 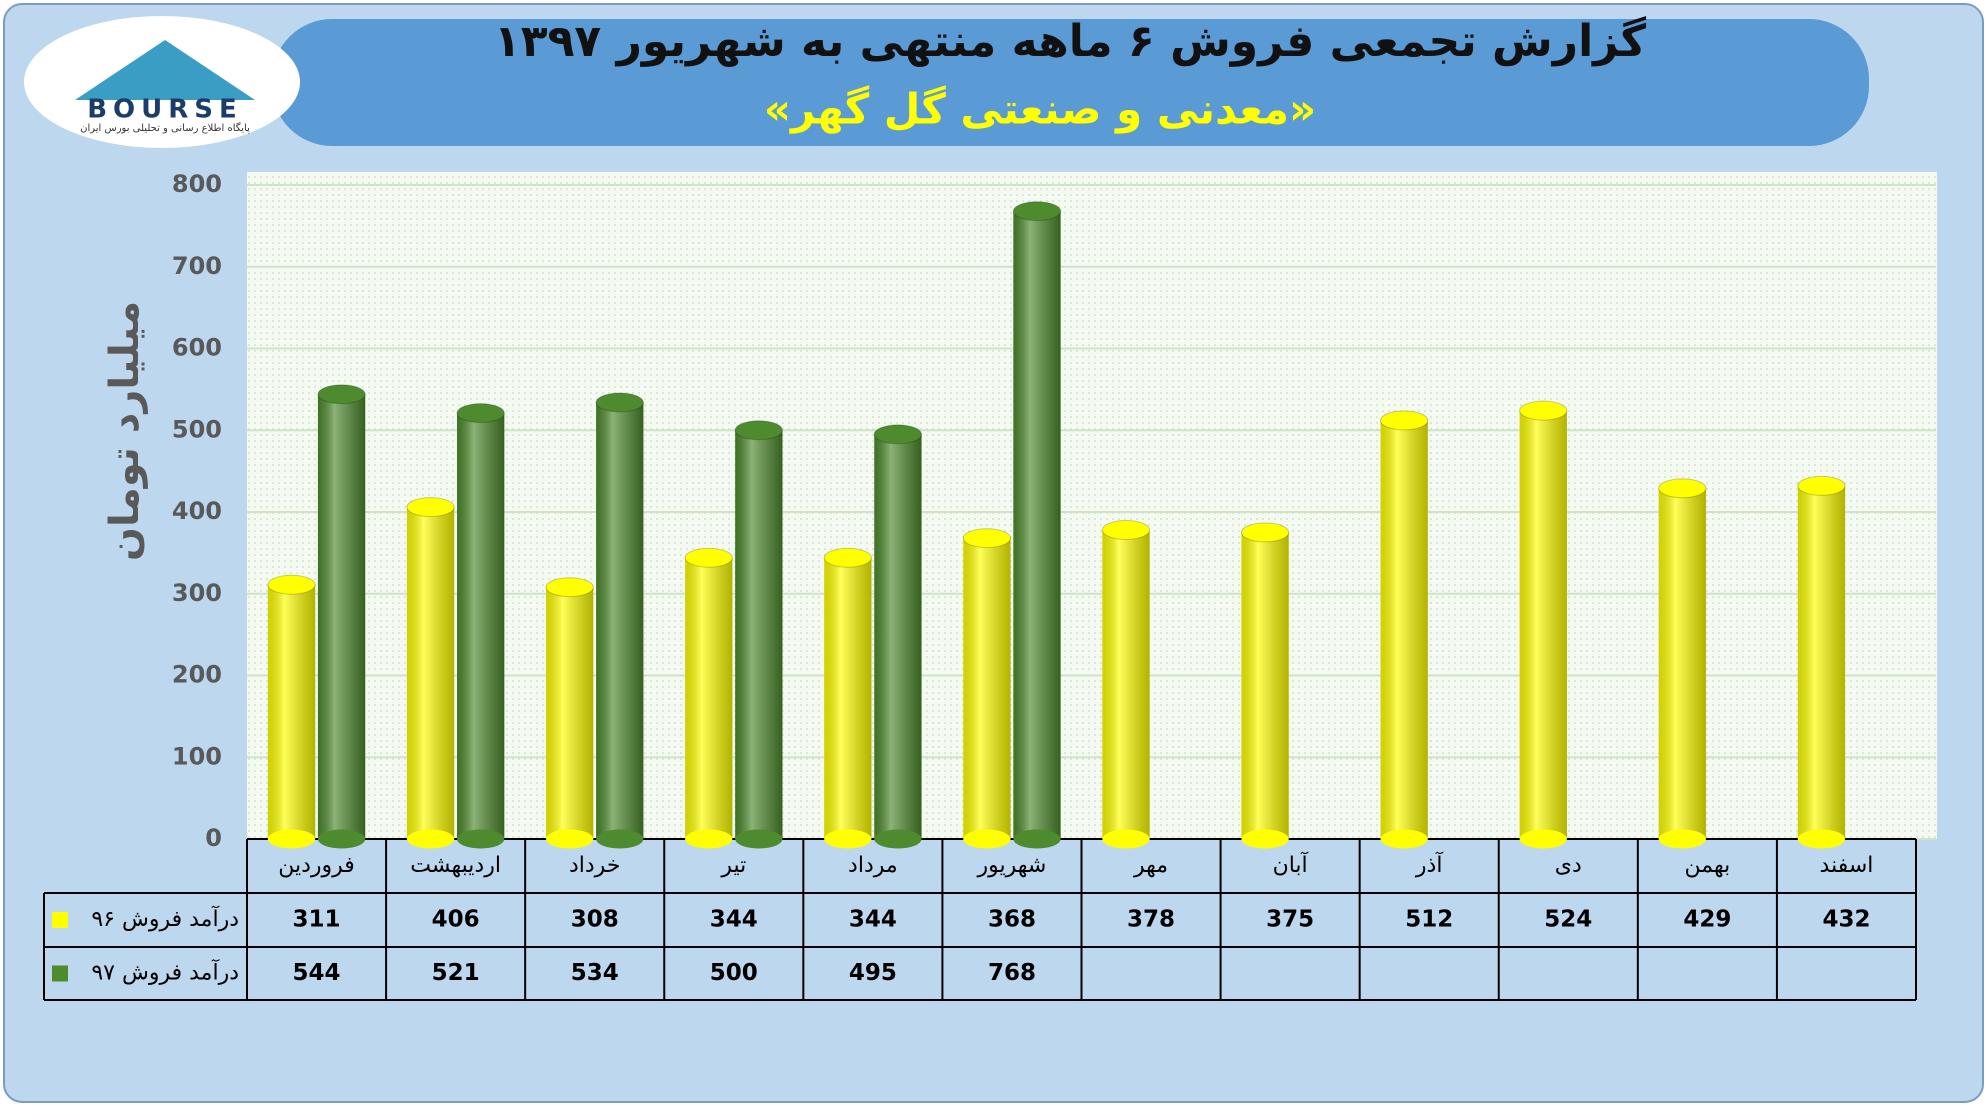 What do you see at coordinates (456, 973) in the screenshot?
I see `table-value: 521` at bounding box center [456, 973].